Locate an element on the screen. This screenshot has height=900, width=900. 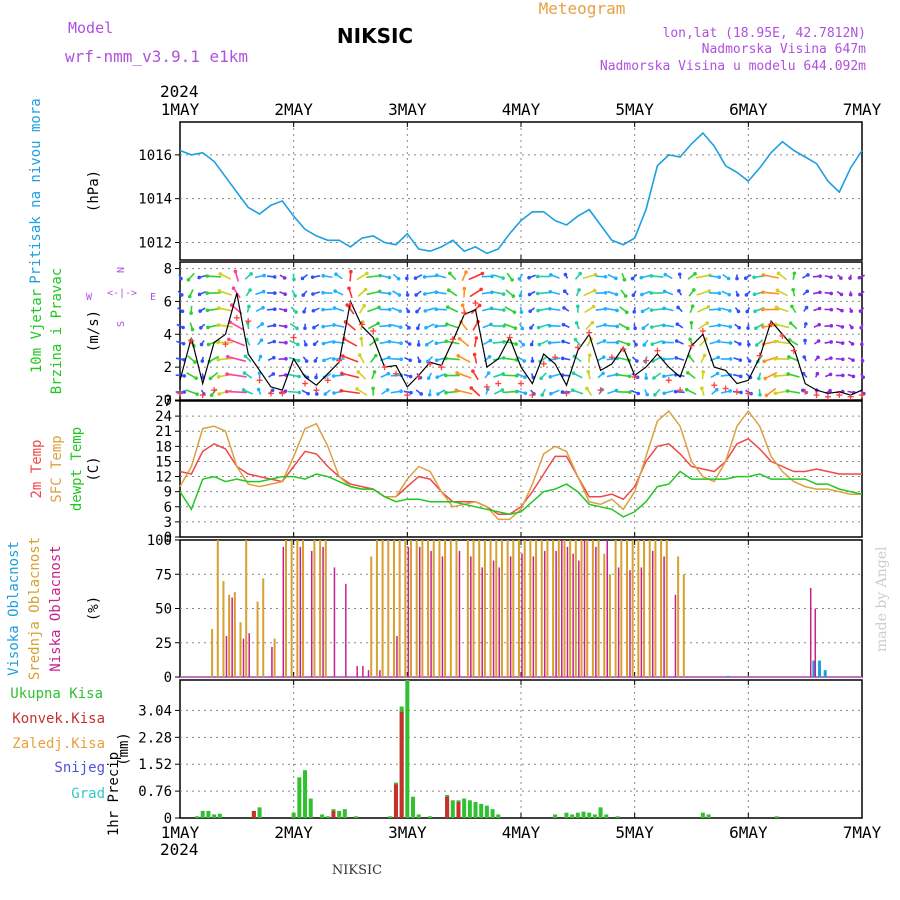
unit-label: (C) is located at coordinates (94, 468).